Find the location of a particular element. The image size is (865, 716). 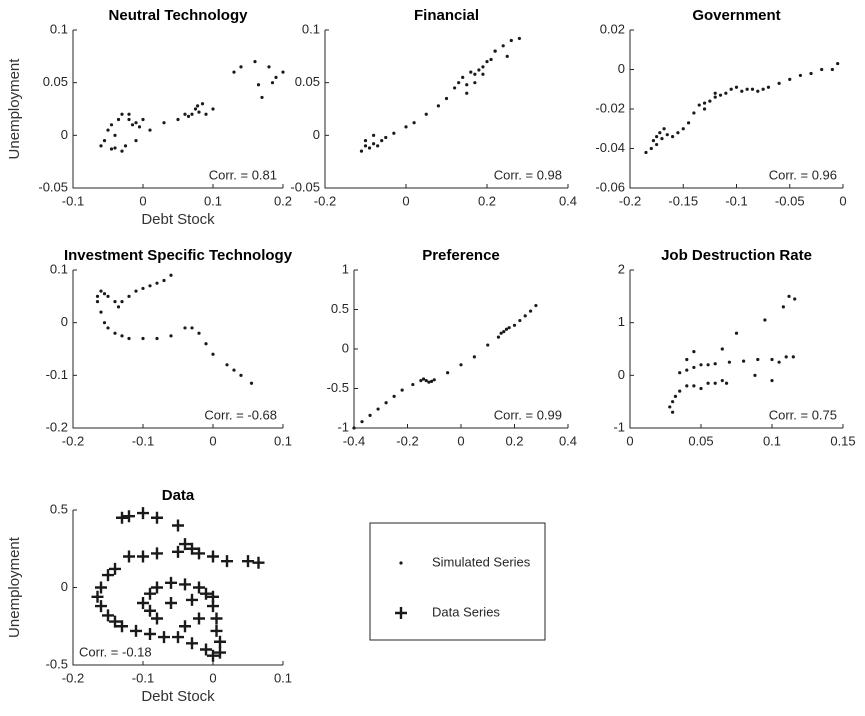

chart-title: Government is located at coordinates (736, 15).